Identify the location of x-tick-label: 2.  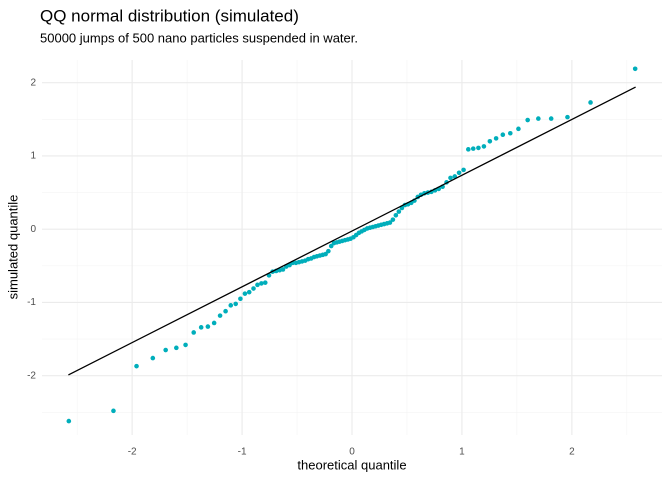
(572, 452).